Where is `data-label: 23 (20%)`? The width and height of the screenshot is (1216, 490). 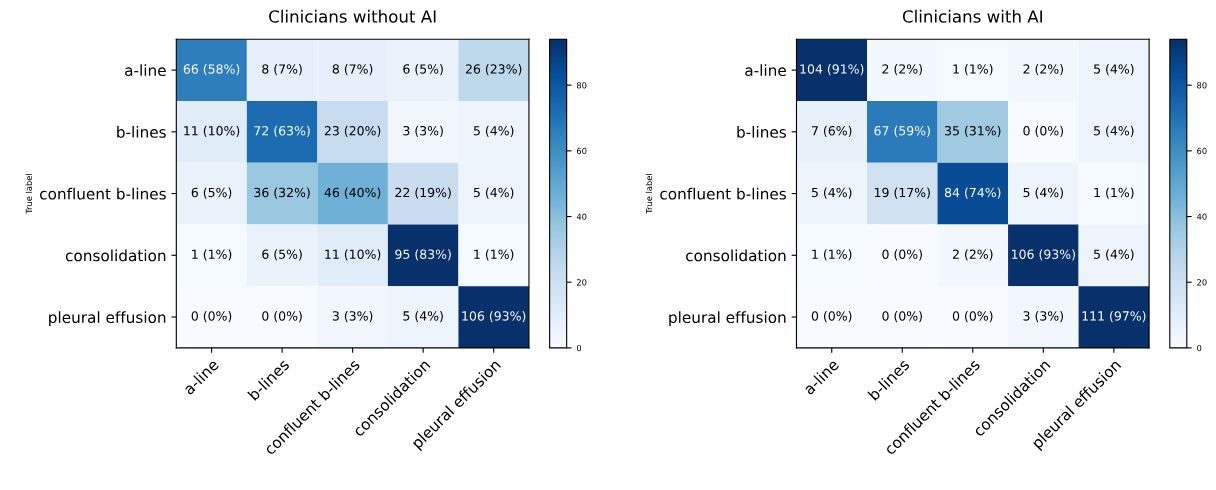
data-label: 23 (20%) is located at coordinates (352, 131).